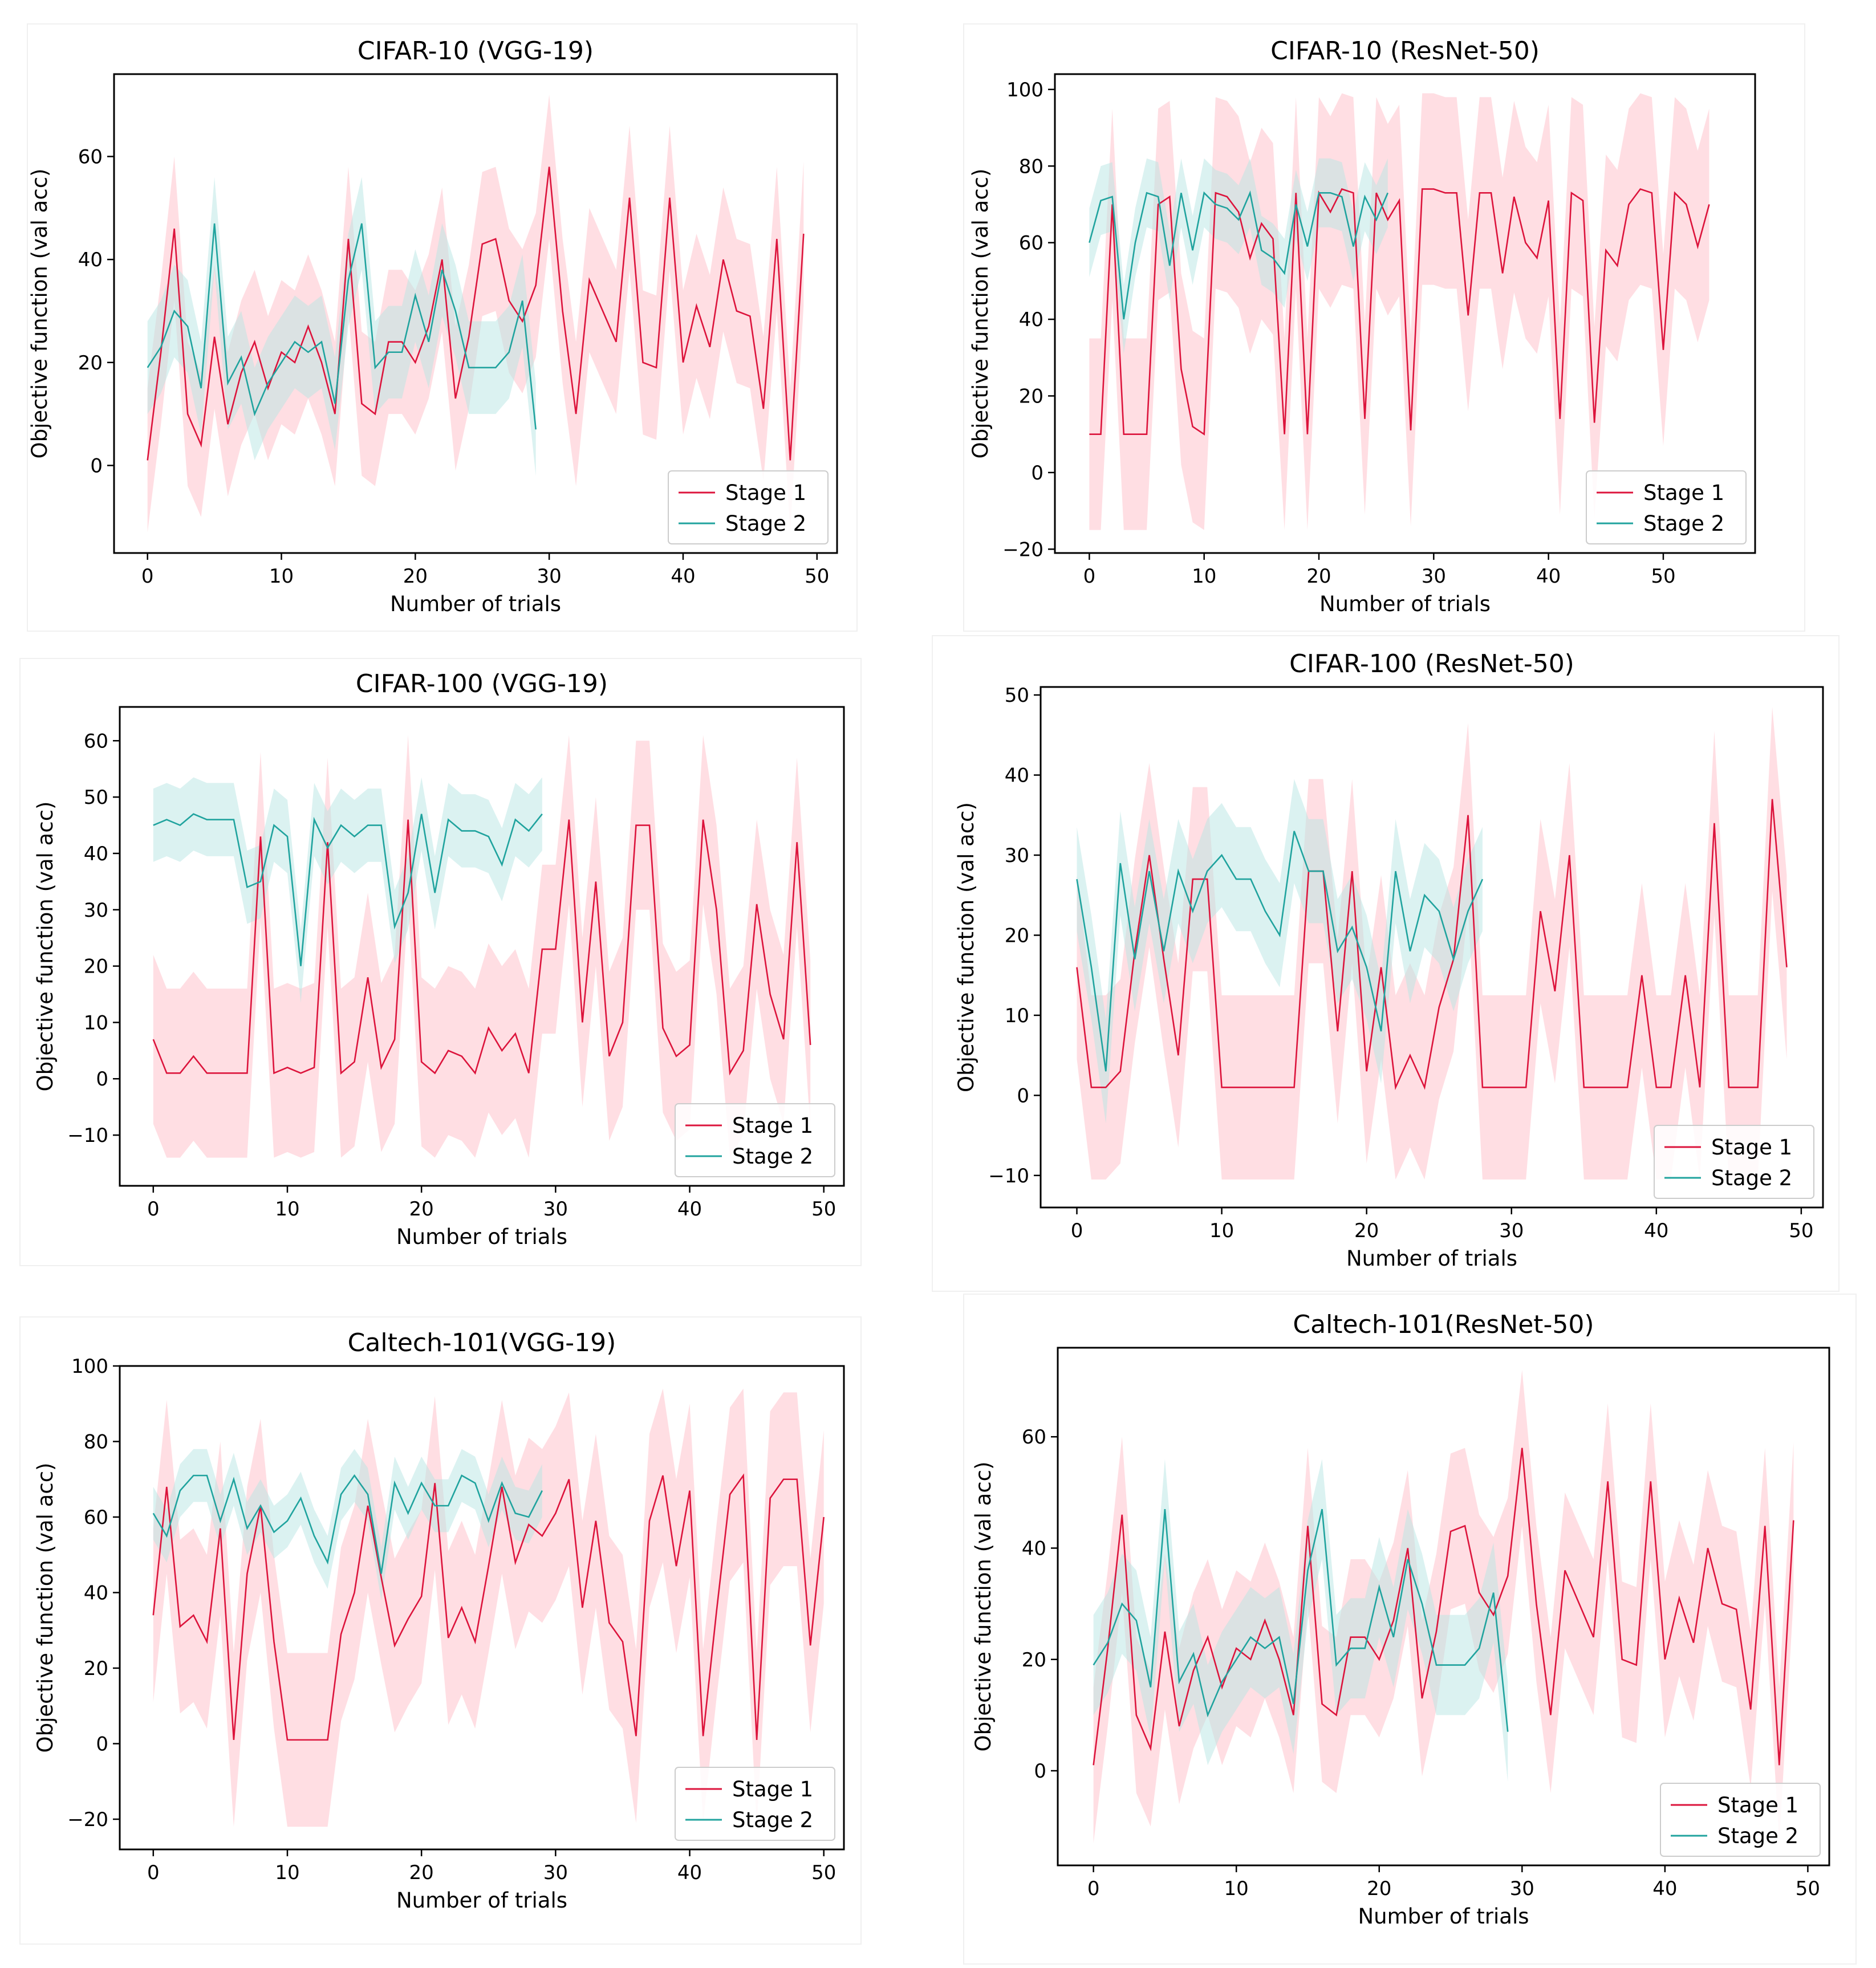  What do you see at coordinates (482, 683) in the screenshot?
I see `chart-title: CIFAR-100 (VGG-19)` at bounding box center [482, 683].